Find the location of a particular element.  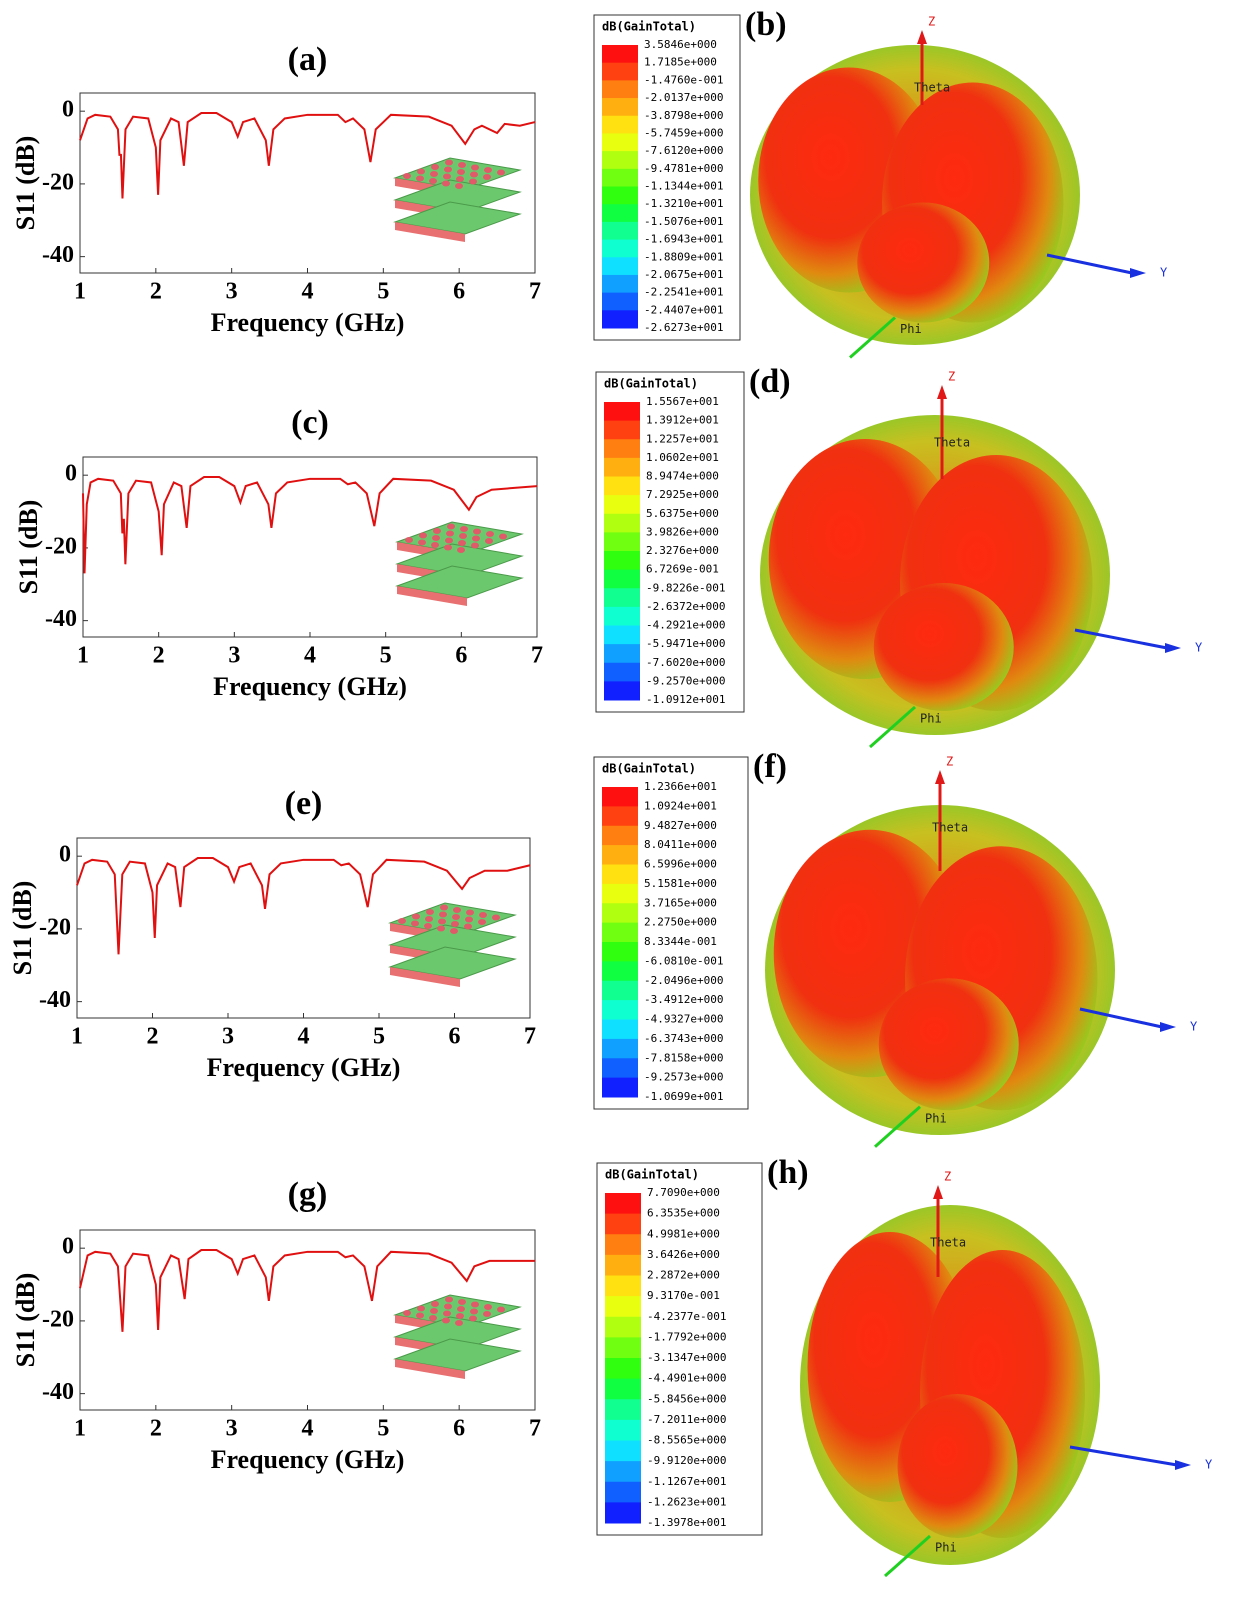

colorbar-label: 3.7165e+000 is located at coordinates (680, 902).